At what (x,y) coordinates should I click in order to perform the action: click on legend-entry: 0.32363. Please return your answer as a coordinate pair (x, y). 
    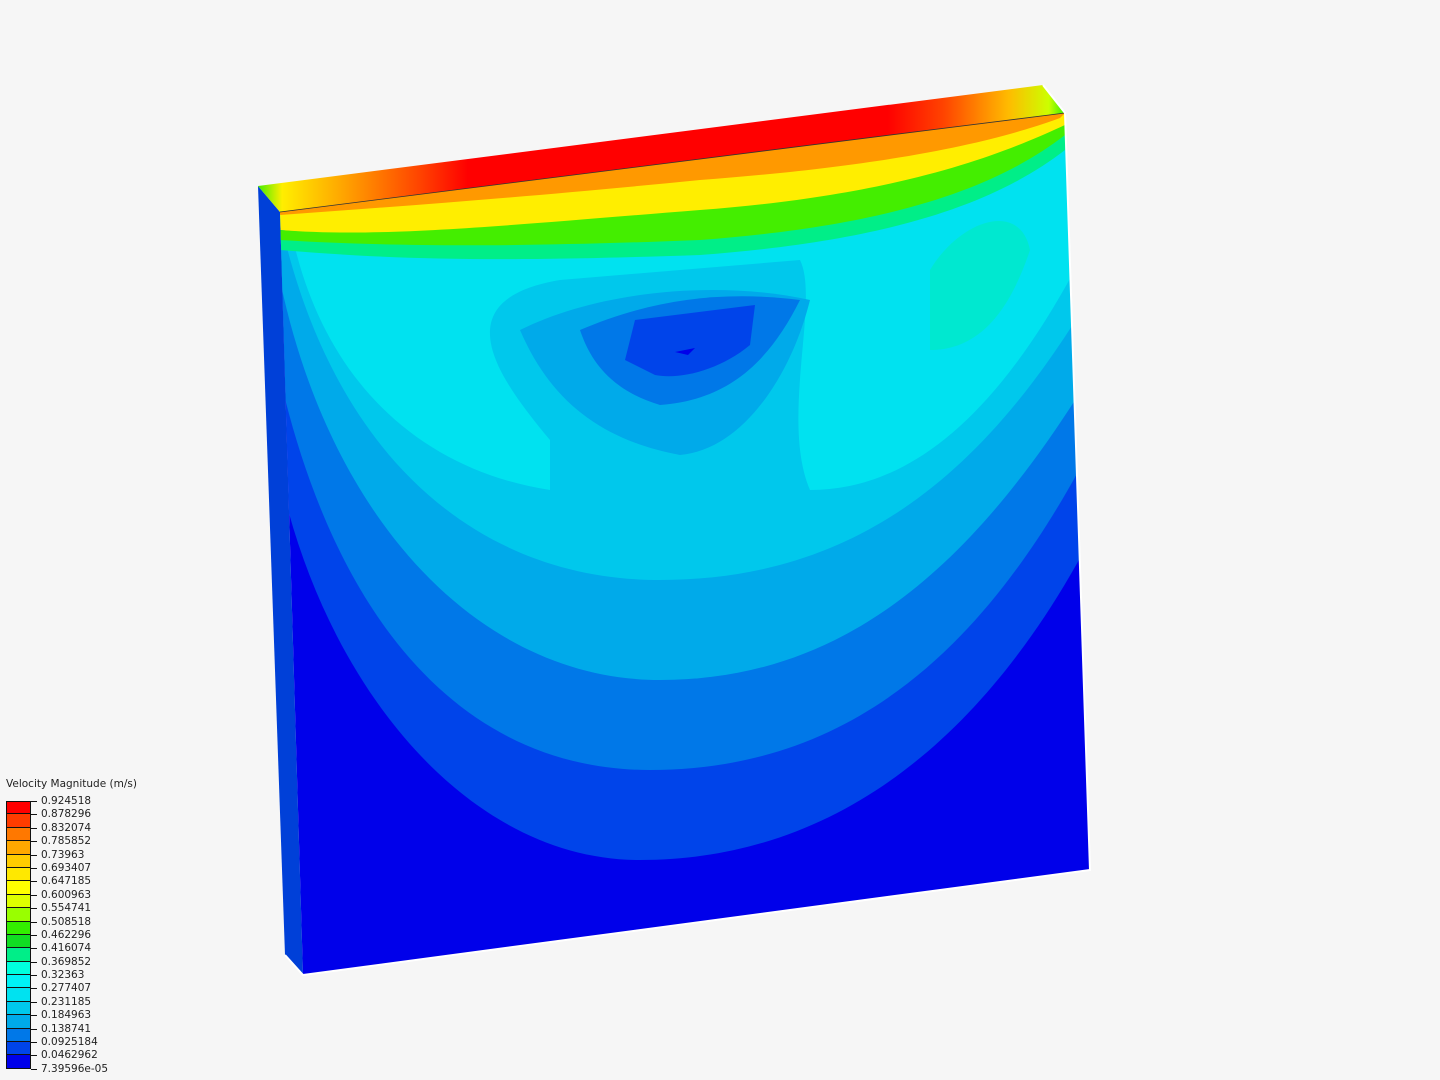
    Looking at the image, I should click on (71, 979).